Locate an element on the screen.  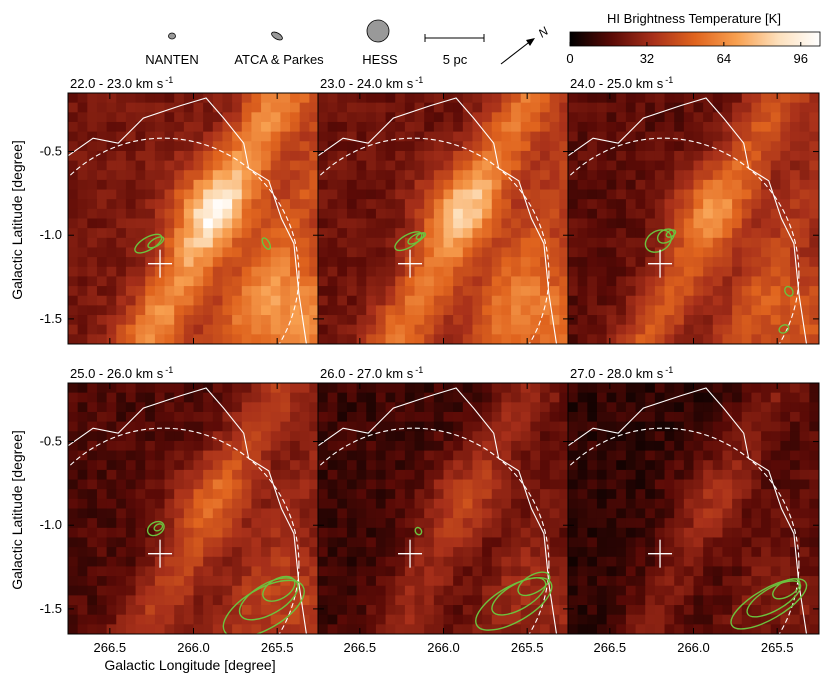
hi-heatmap is located at coordinates (193, 508).